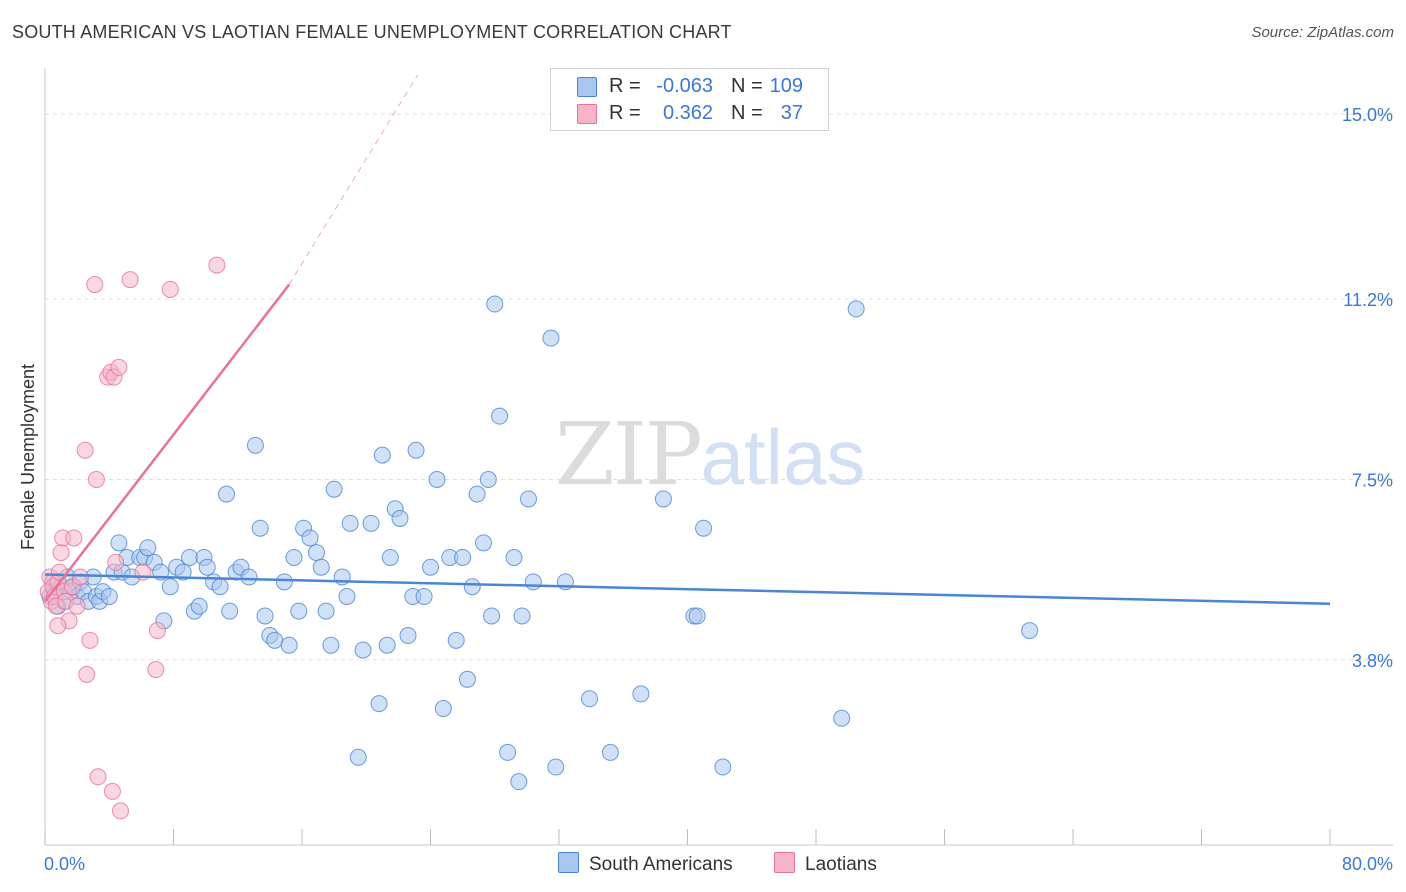 This screenshot has height=892, width=1406. I want to click on x-tick-label: 0.0%, so click(64, 864).